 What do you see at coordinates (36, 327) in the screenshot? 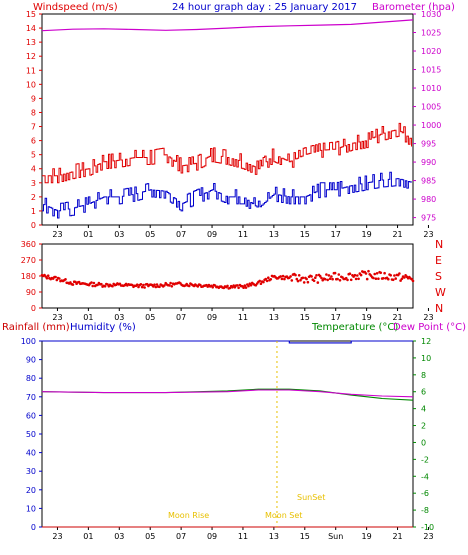
I see `rainfall-label: Rainfall (mm)` at bounding box center [36, 327].